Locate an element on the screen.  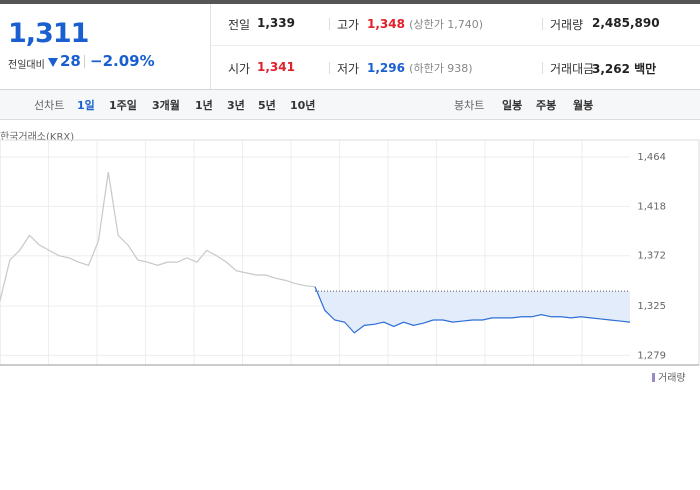
summary-value: 1,296 (하한가 938) is located at coordinates (420, 68).